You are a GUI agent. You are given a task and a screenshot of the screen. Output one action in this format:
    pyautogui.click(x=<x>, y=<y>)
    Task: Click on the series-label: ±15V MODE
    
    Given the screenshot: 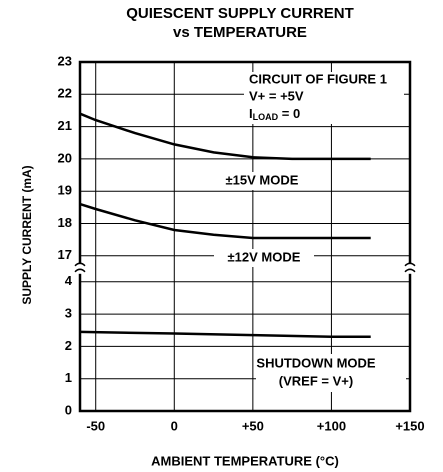 What is the action you would take?
    pyautogui.click(x=262, y=179)
    